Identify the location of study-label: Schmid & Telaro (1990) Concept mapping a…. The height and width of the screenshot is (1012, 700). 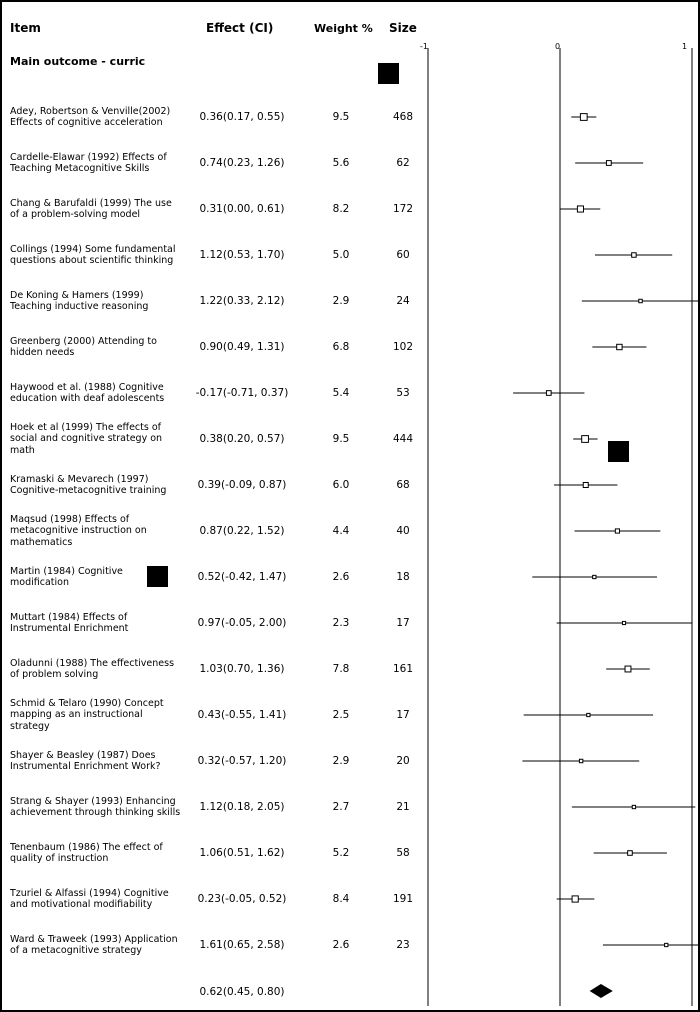
(87, 714).